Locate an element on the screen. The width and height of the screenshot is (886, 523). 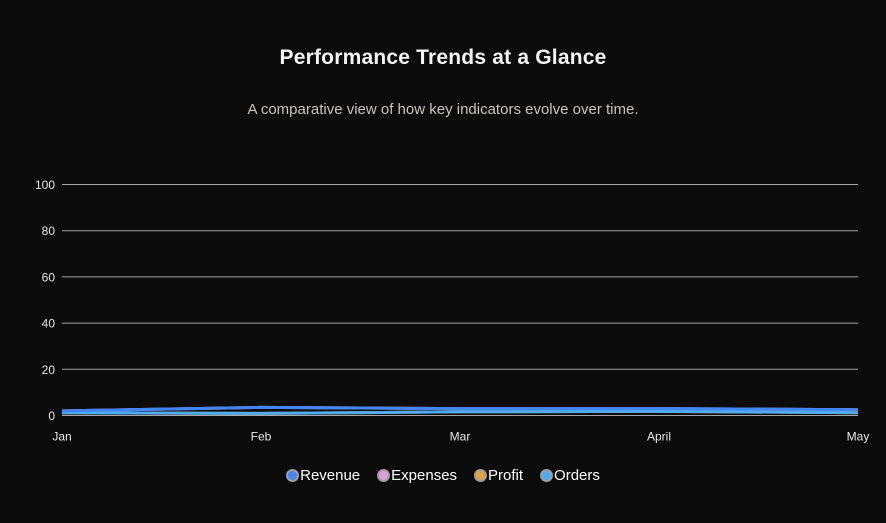
series-line-orders is located at coordinates (460, 412).